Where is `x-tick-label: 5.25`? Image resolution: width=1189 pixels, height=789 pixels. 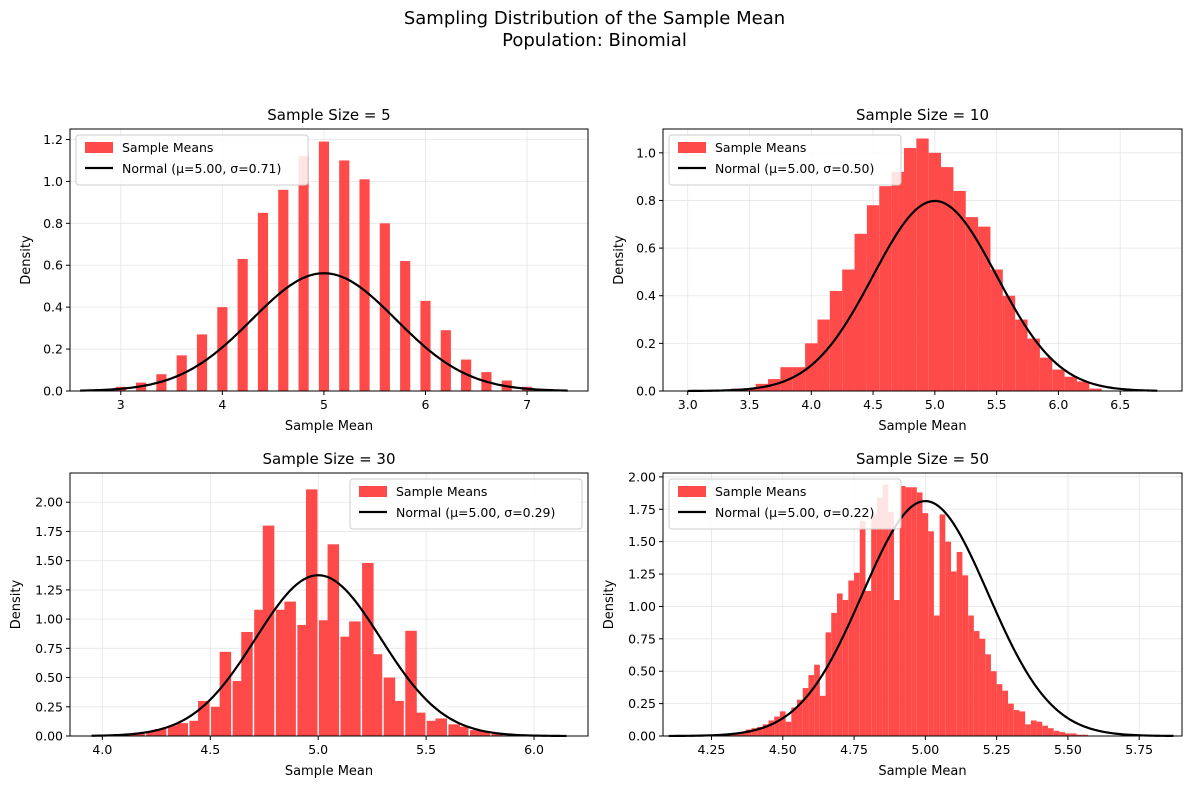
x-tick-label: 5.25 is located at coordinates (997, 749).